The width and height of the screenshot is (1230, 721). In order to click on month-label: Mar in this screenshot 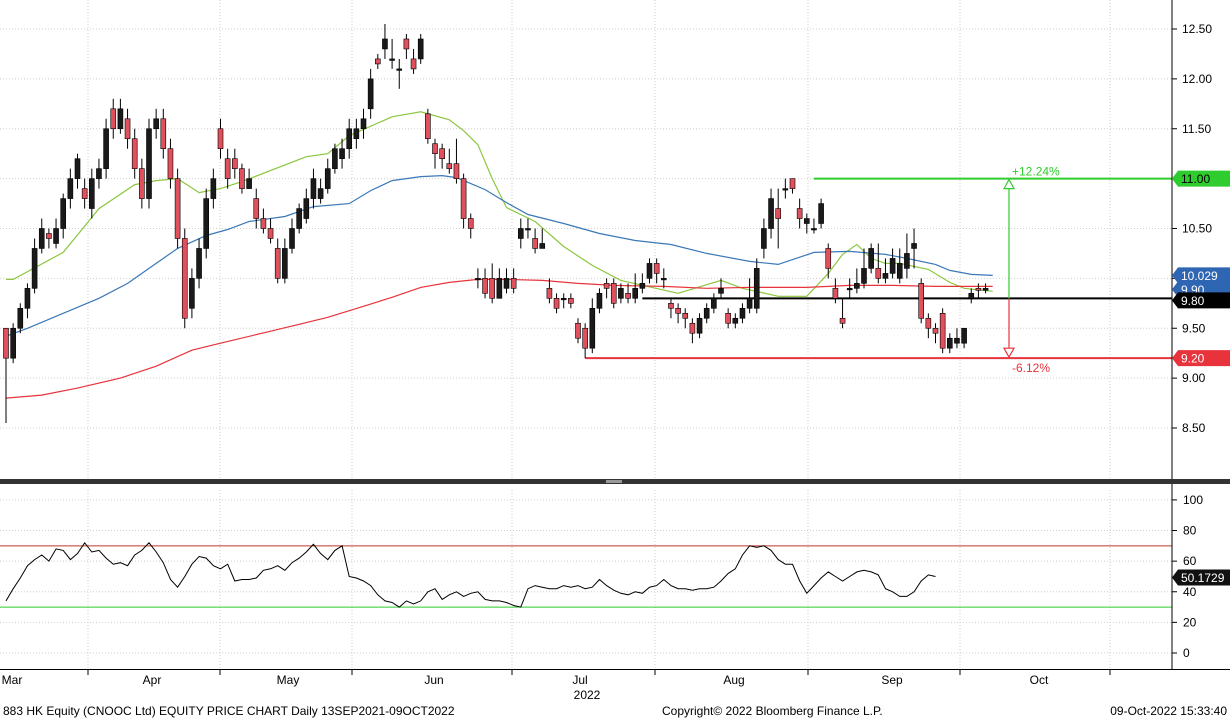, I will do `click(12, 680)`.